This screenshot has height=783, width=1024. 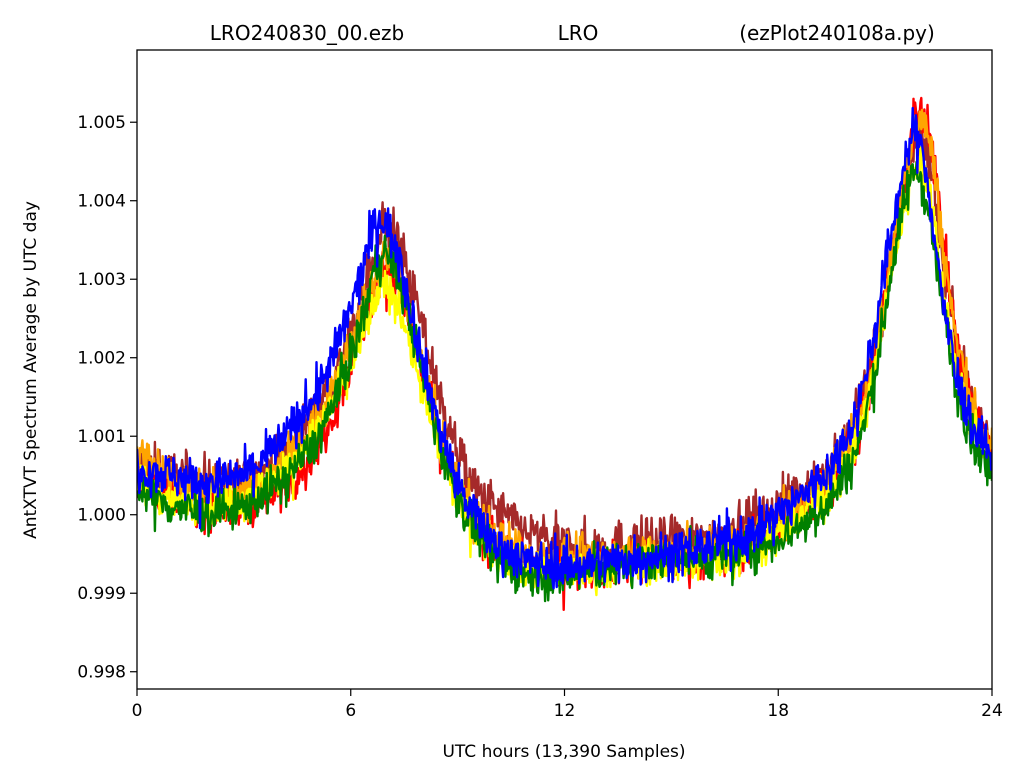 I want to click on chart-title-script: (ezPlot240108a.py), so click(x=837, y=33).